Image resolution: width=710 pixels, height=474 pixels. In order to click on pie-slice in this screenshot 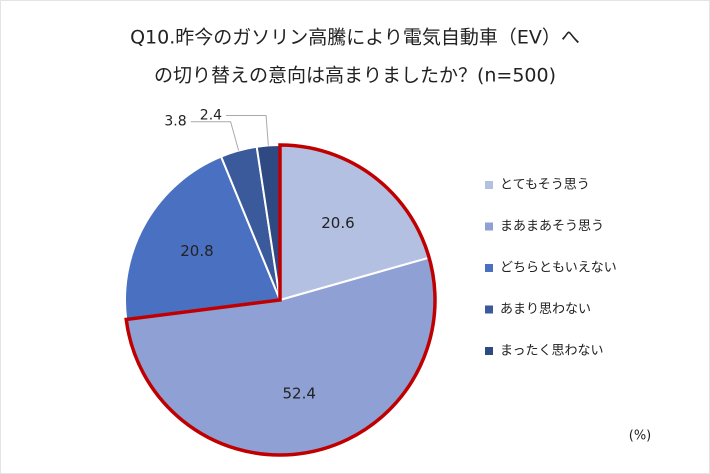, I will do `click(203, 238)`.